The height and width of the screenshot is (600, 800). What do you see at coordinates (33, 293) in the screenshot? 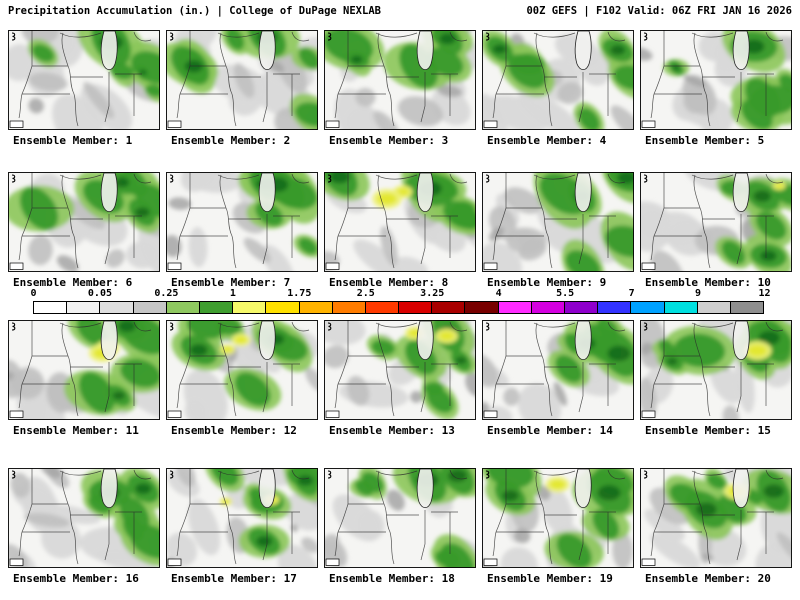
I see `colorbar-tick-label: 0` at bounding box center [33, 293].